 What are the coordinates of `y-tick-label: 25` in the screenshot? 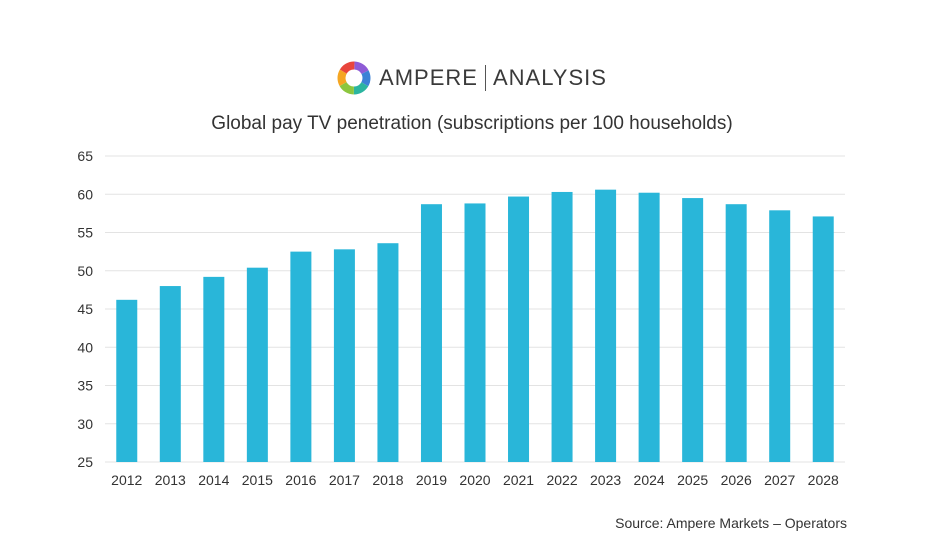 It's located at (85, 462).